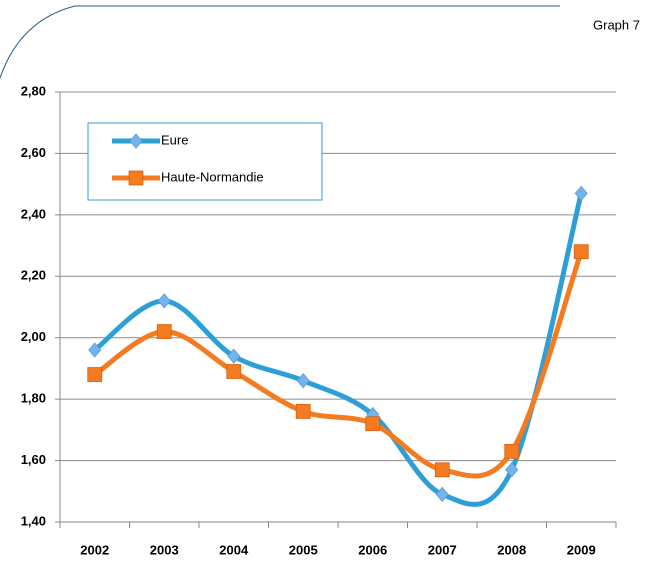  Describe the element at coordinates (212, 176) in the screenshot. I see `legend-label: Haute-Normandie` at that location.